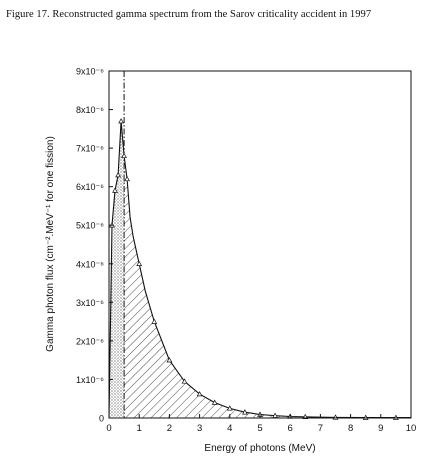 This screenshot has width=426, height=468. I want to click on x-tick-label: 0, so click(108, 428).